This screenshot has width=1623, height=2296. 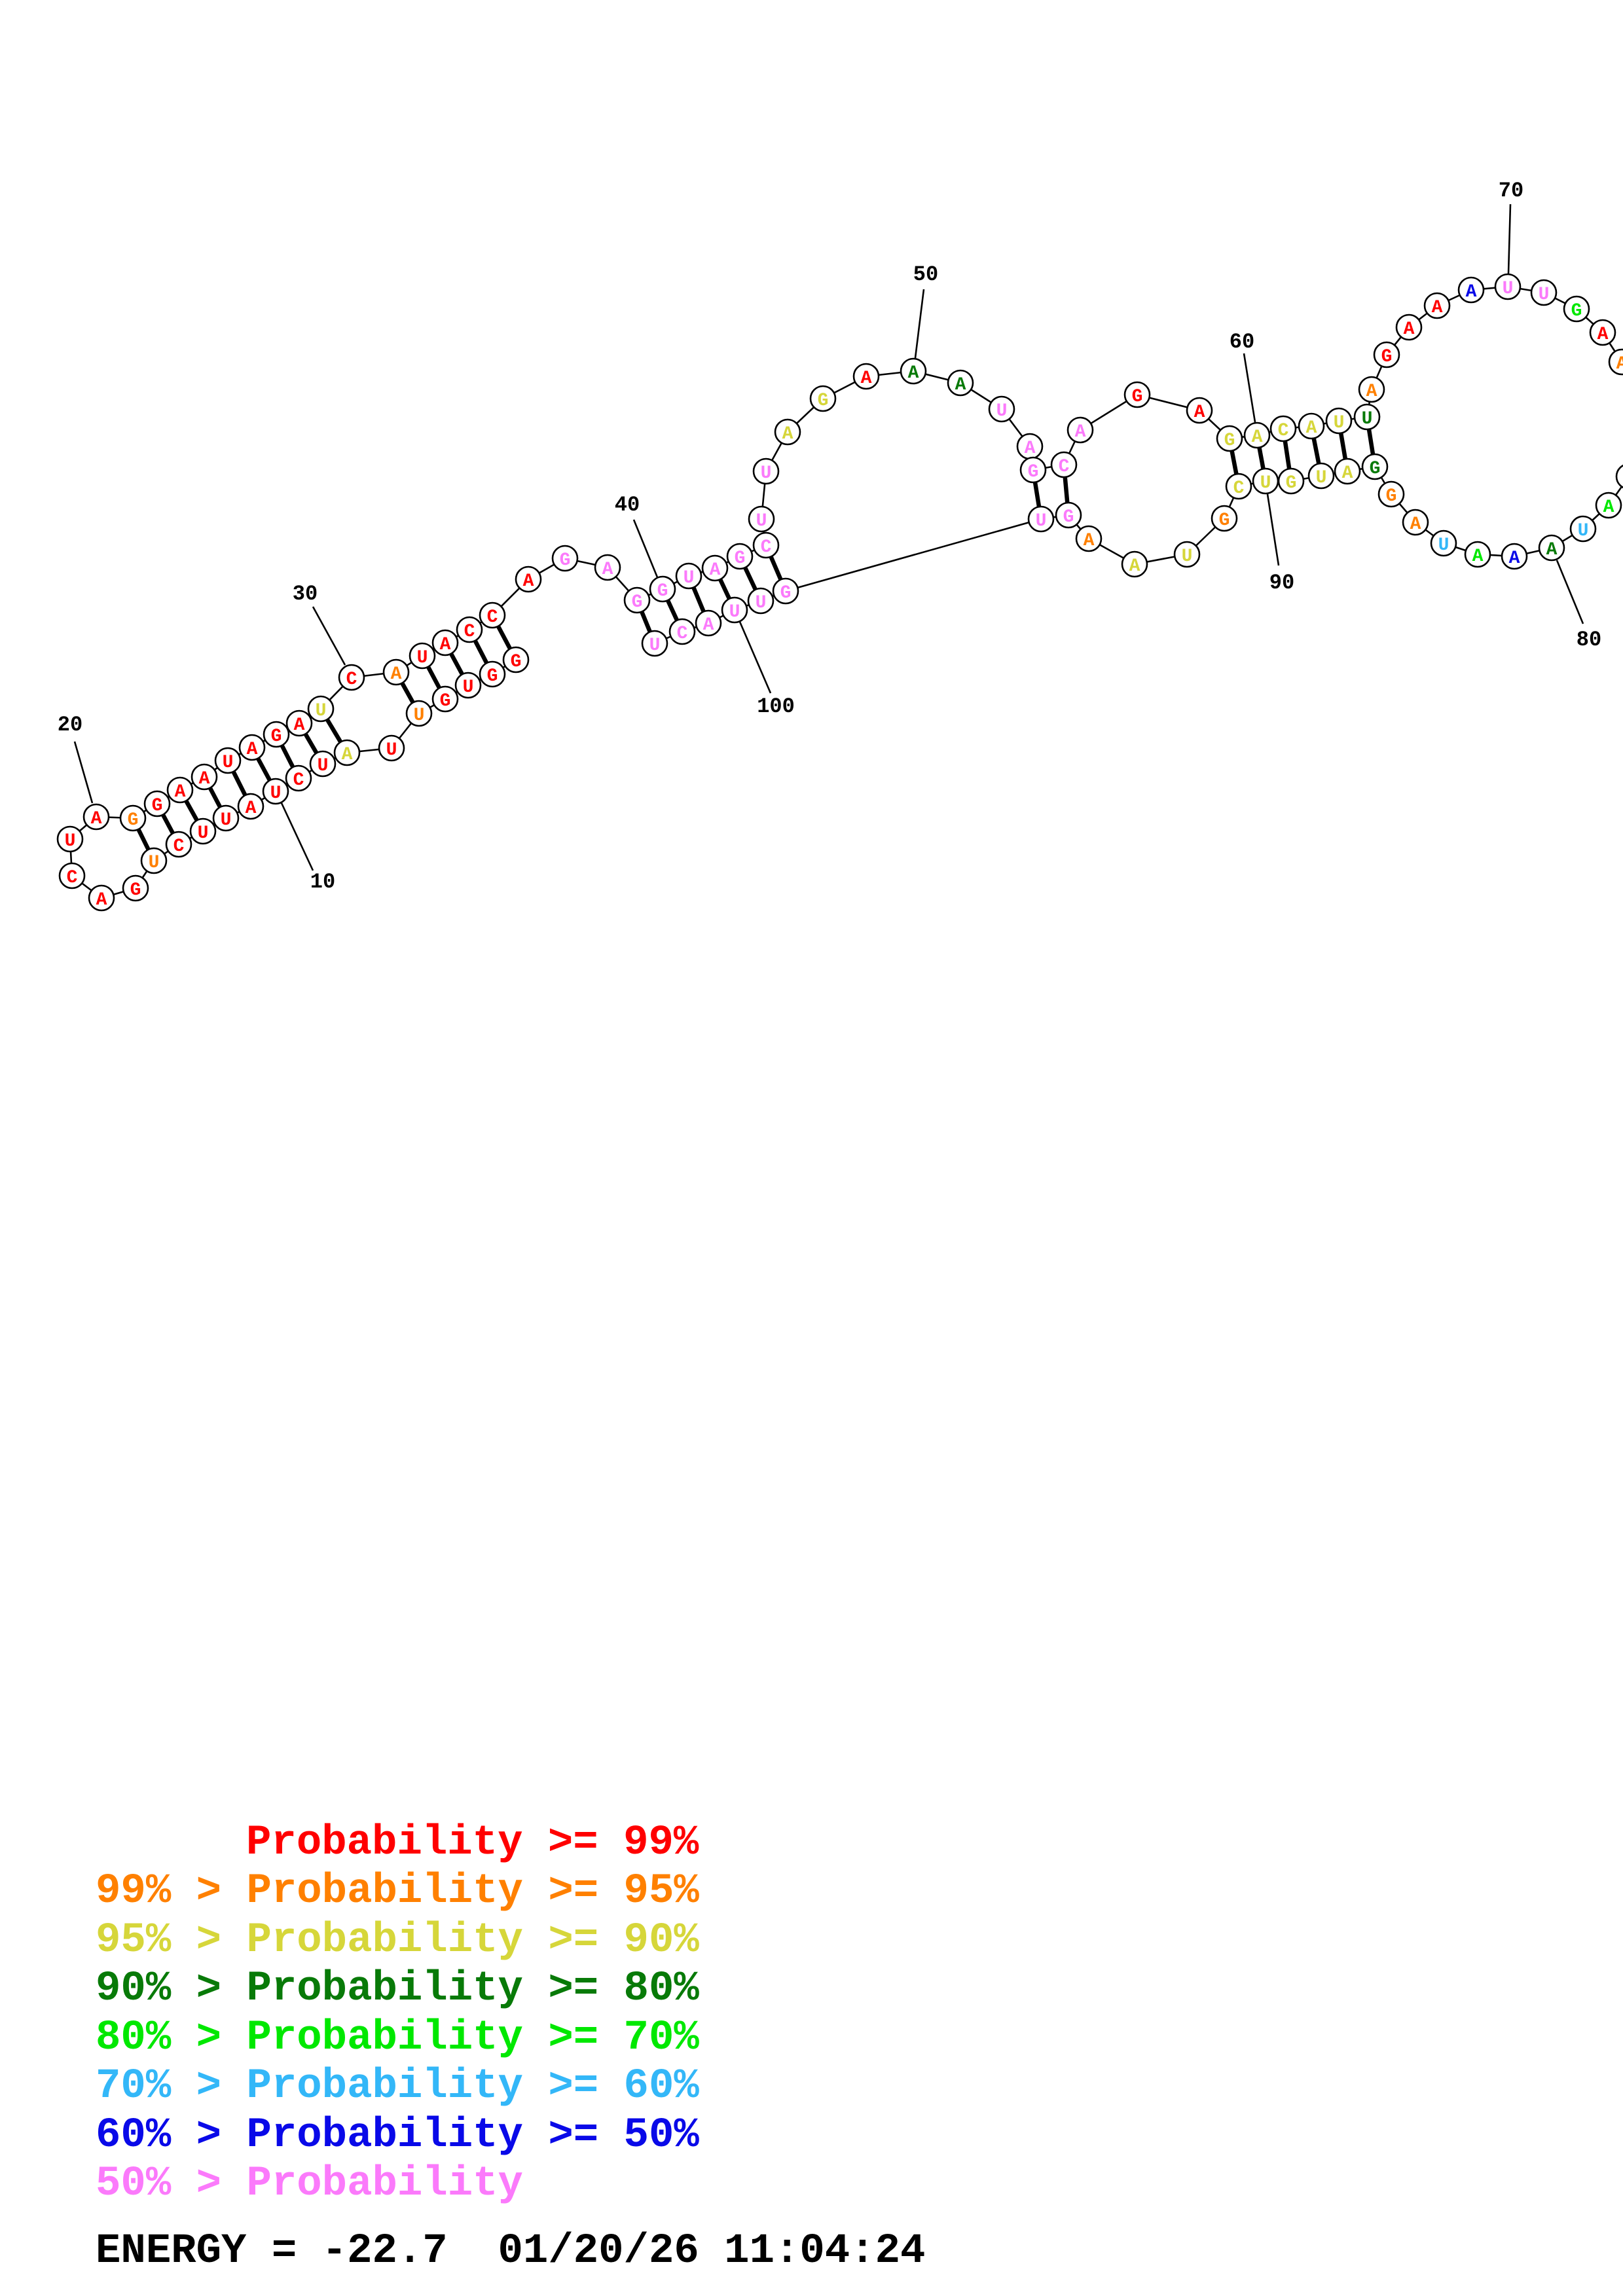 I want to click on position-label-100: 100, so click(x=776, y=706).